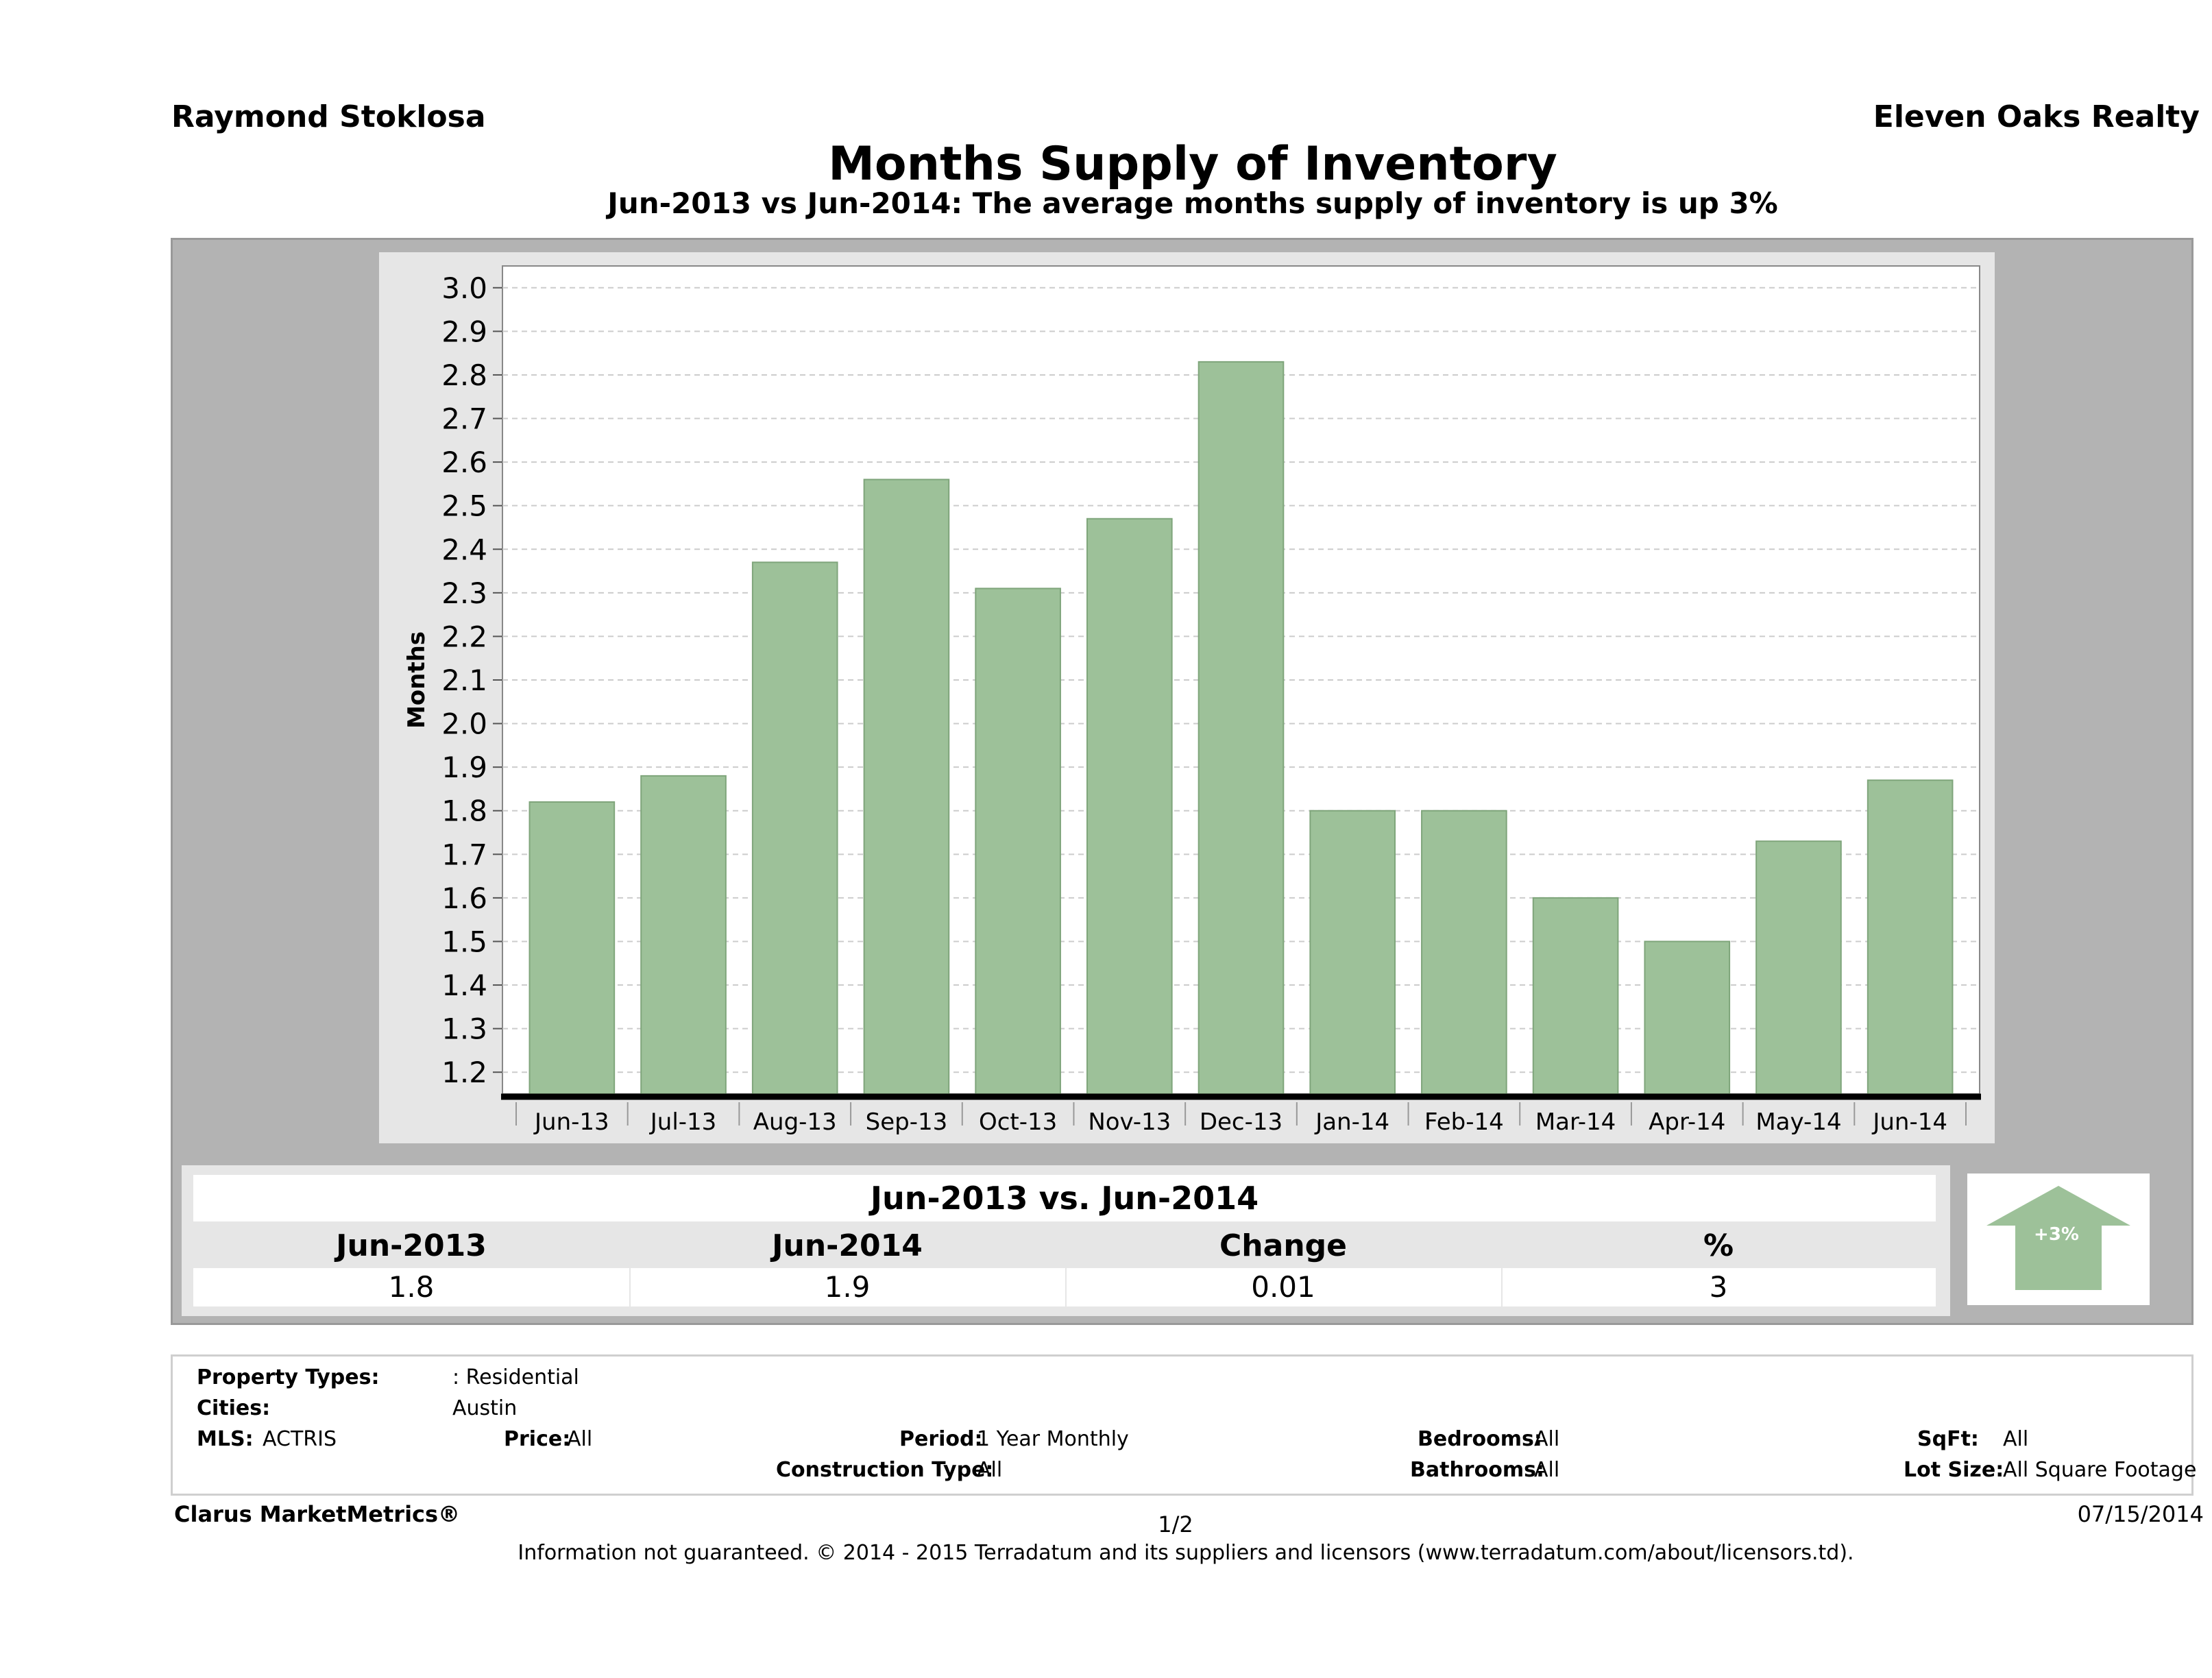 The image size is (2212, 1678). Describe the element at coordinates (464, 680) in the screenshot. I see `y-tick-label: 2.1` at that location.